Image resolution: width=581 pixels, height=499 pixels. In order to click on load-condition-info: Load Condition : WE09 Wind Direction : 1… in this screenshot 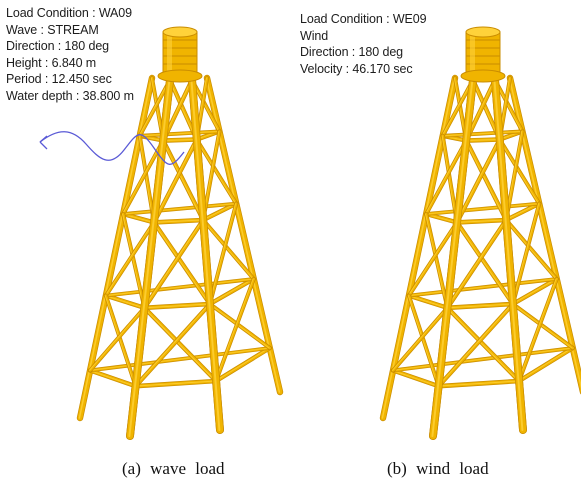, I will do `click(363, 44)`.